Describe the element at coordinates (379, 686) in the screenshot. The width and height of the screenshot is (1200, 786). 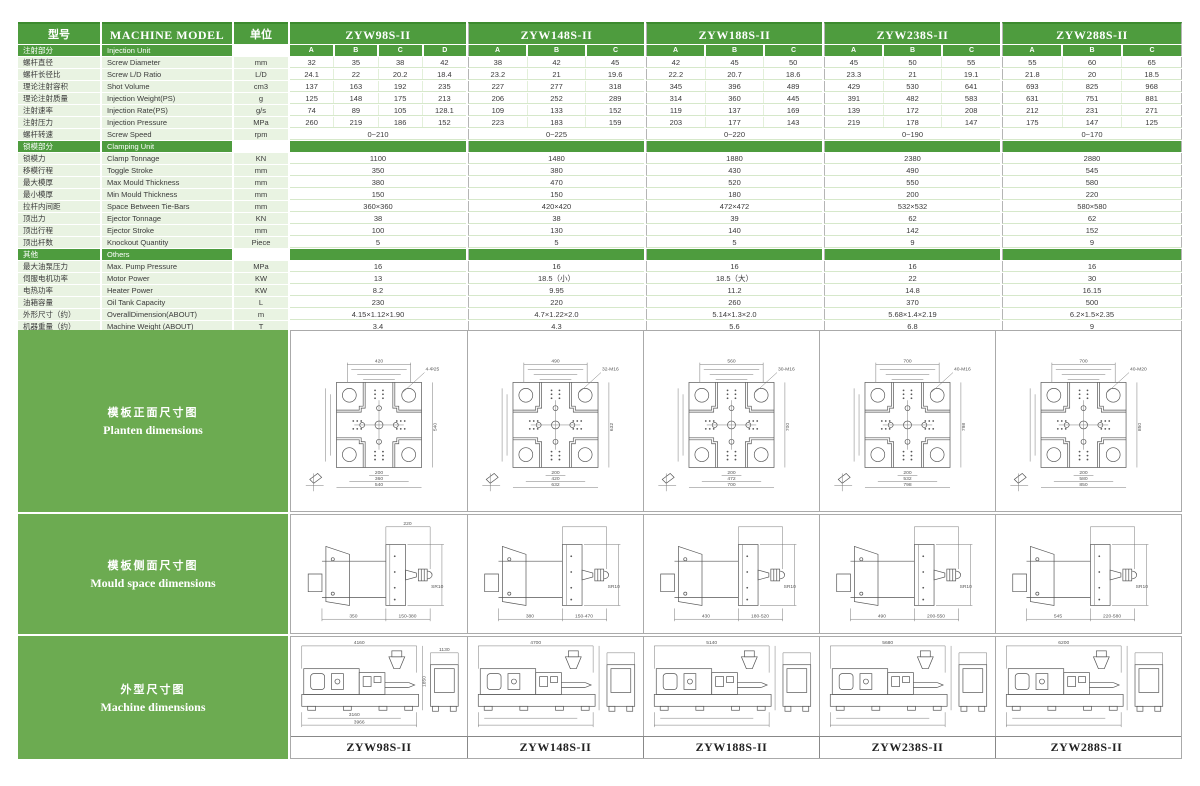
I see `machine-drawing-zyw98s: 4160 1130 3160 3966 1850` at that location.